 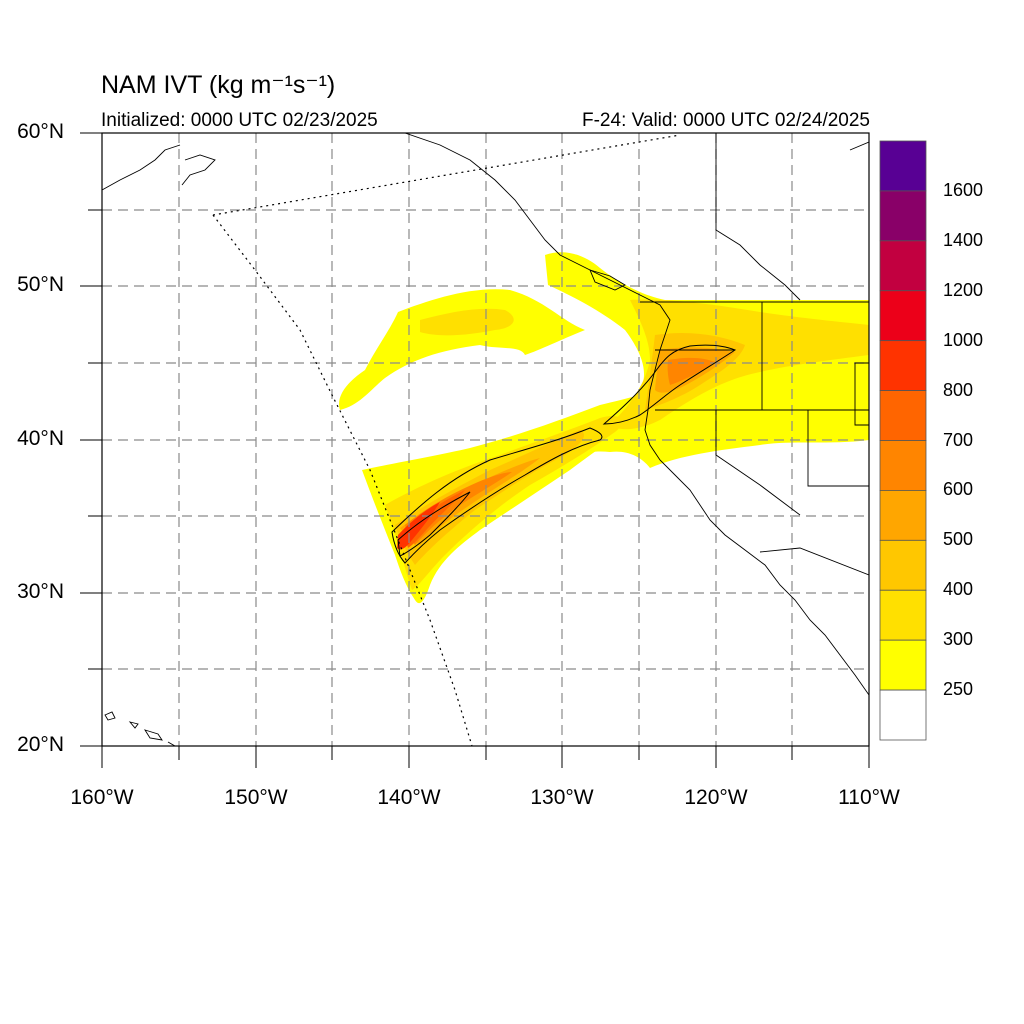 I want to click on plot-title: NAM IVT (kg m⁻¹s⁻¹), so click(x=218, y=85).